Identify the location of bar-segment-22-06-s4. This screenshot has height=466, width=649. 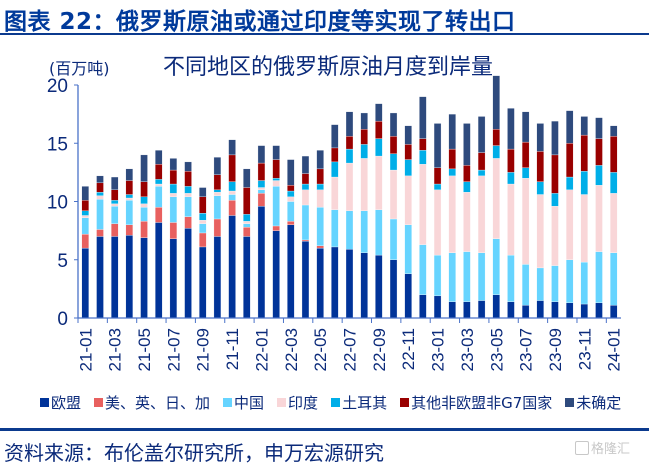
(335, 169).